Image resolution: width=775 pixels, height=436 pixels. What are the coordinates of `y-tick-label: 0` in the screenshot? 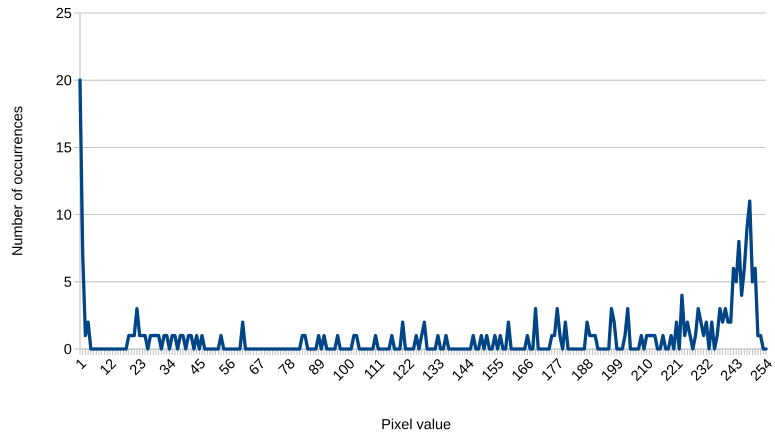 It's located at (68, 349).